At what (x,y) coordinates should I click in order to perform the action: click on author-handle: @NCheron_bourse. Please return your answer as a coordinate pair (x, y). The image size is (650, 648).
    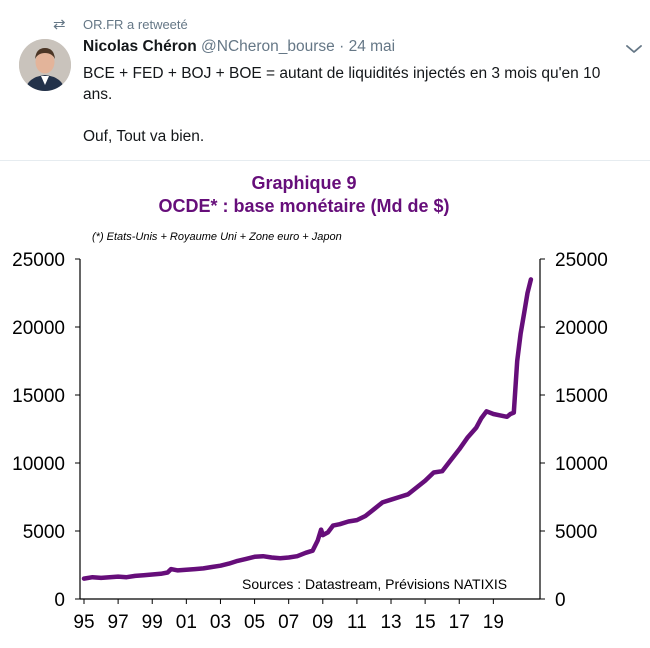
    Looking at the image, I should click on (268, 46).